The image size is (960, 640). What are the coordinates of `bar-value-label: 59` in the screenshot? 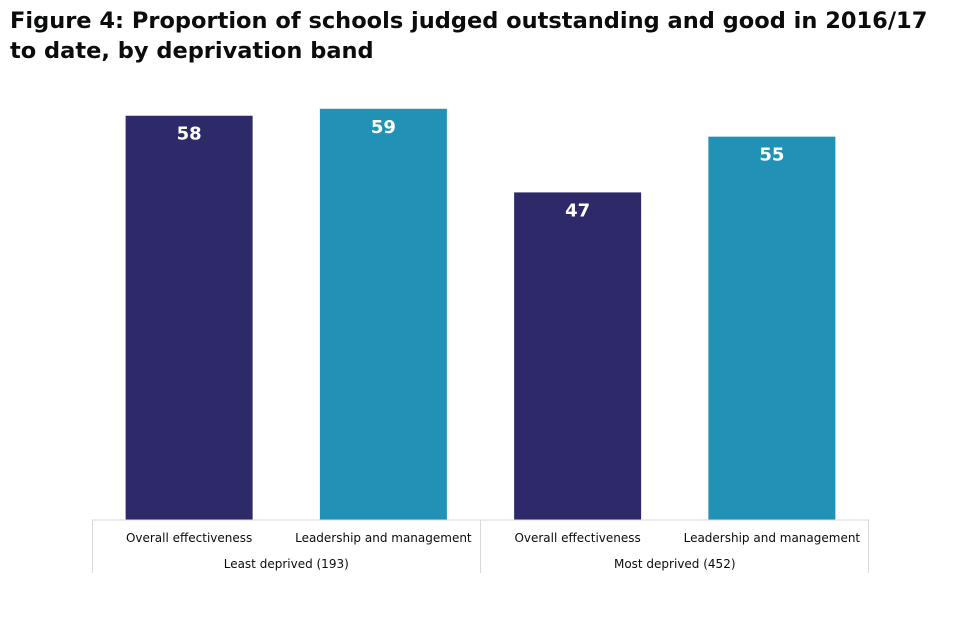 It's located at (383, 127).